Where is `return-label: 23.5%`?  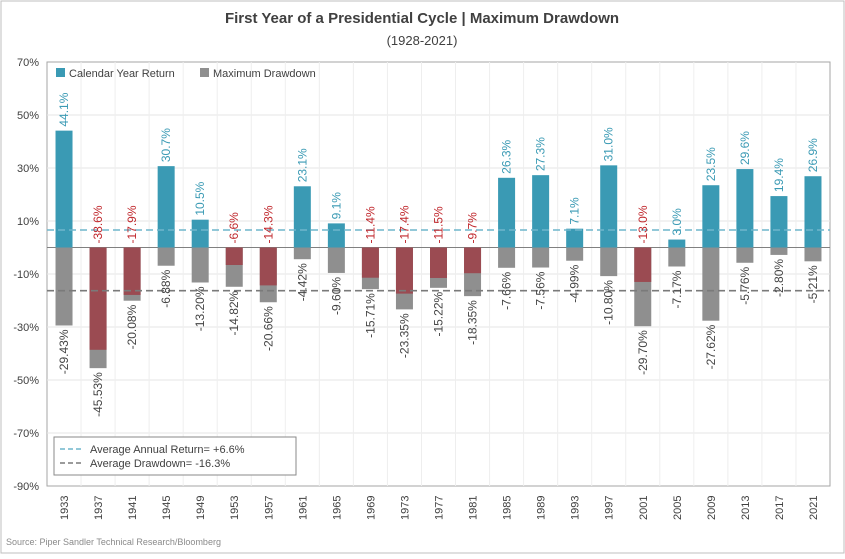 return-label: 23.5% is located at coordinates (711, 164).